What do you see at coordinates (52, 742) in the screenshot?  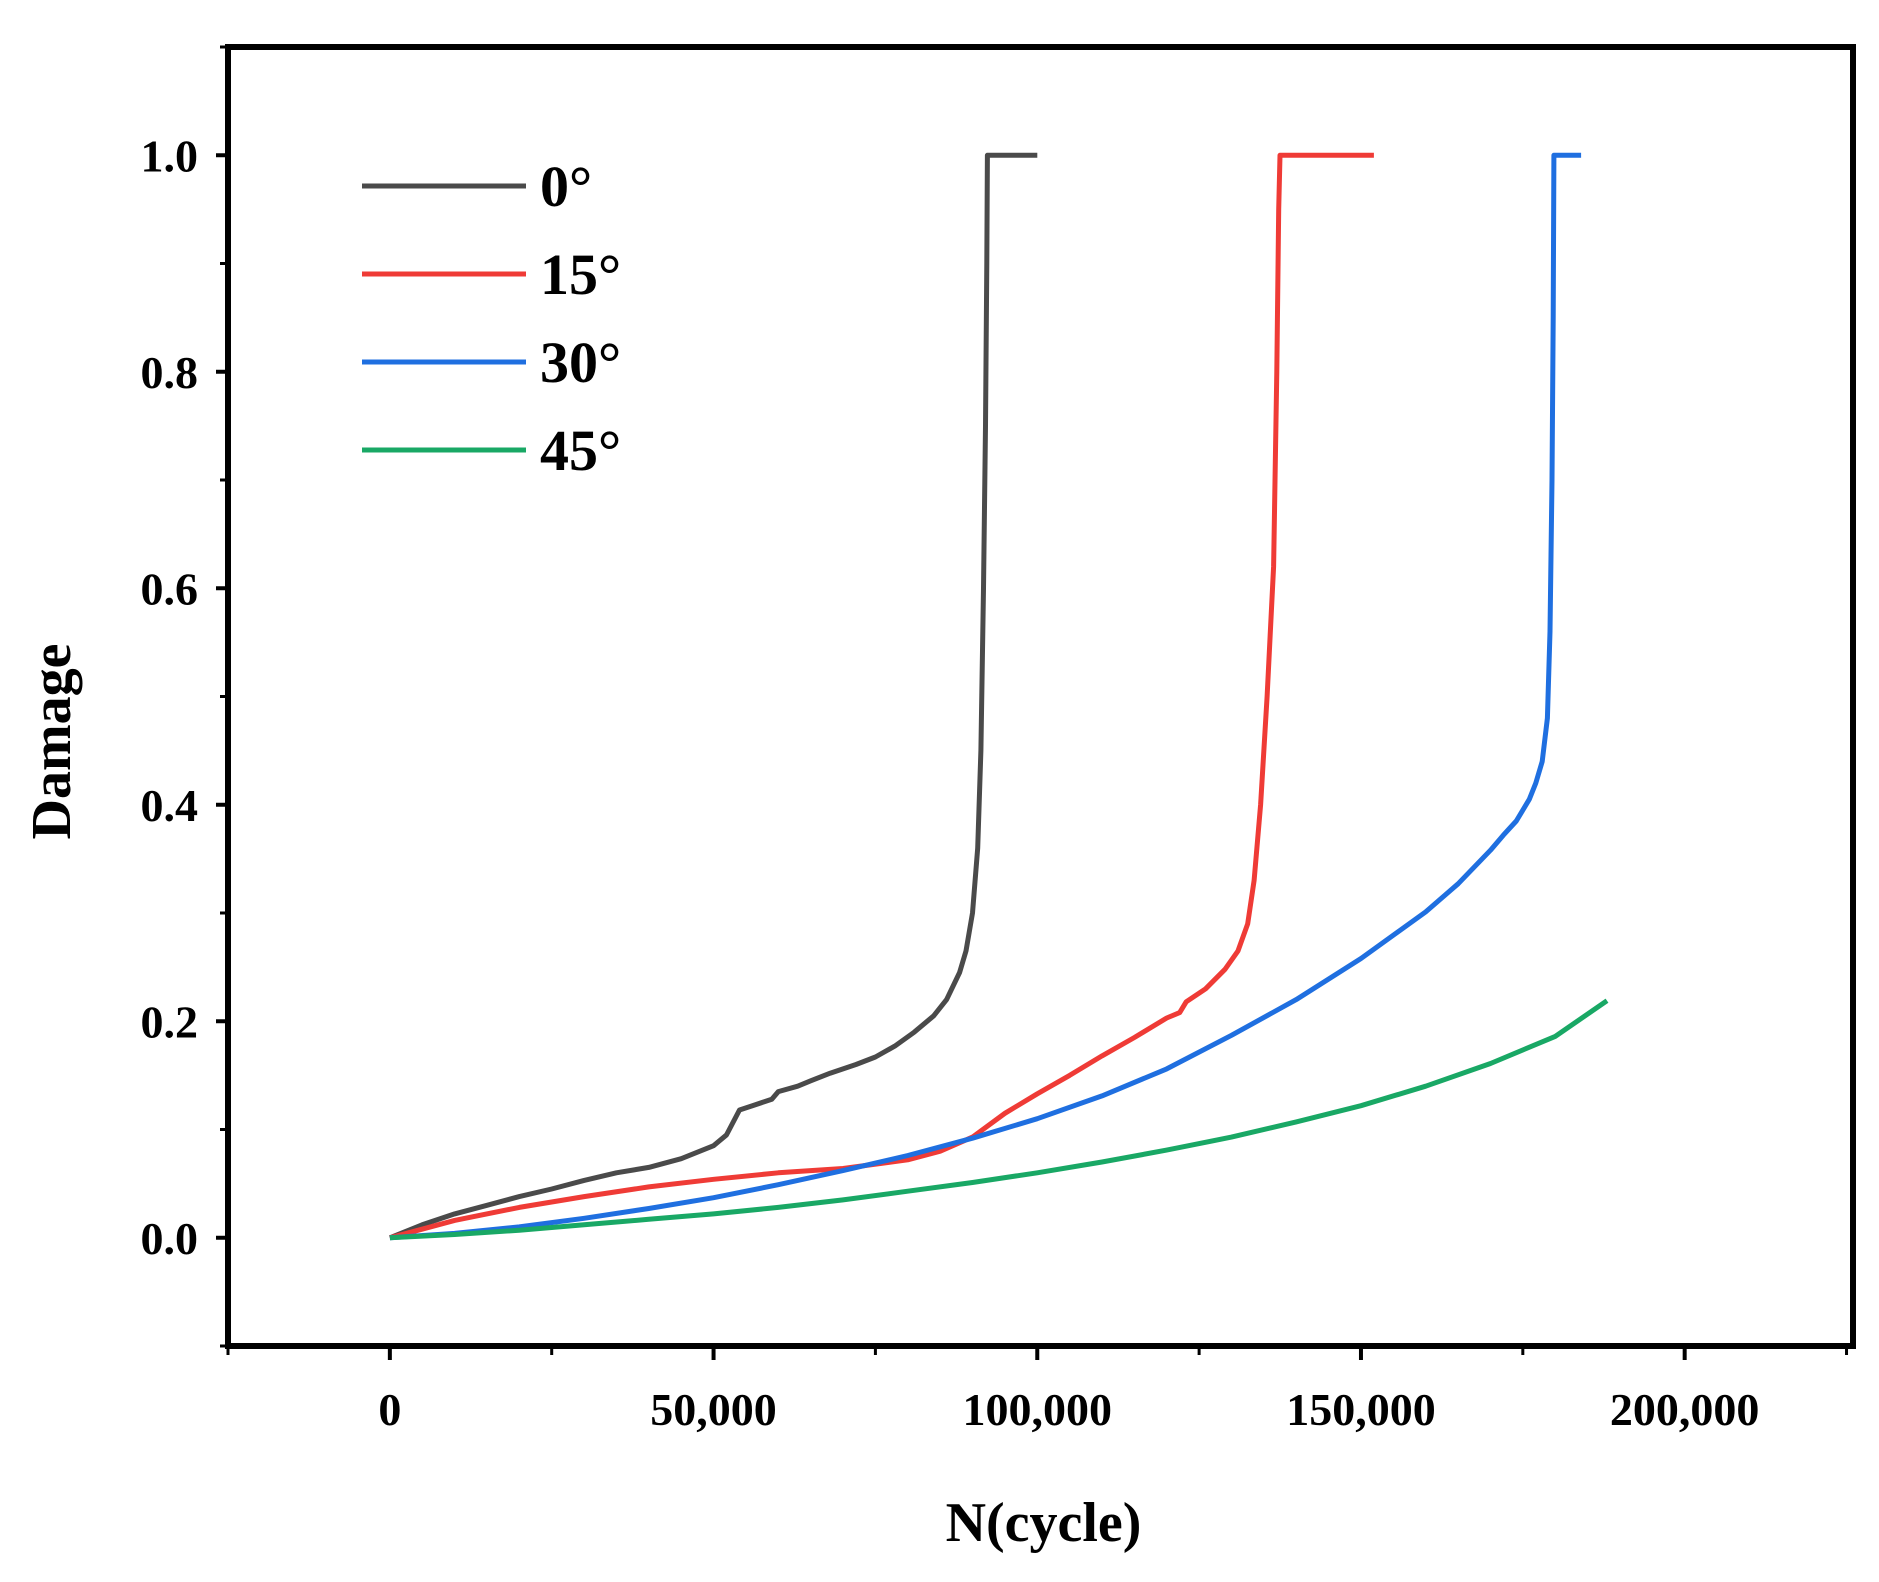 I see `y-axis-title: Damage` at bounding box center [52, 742].